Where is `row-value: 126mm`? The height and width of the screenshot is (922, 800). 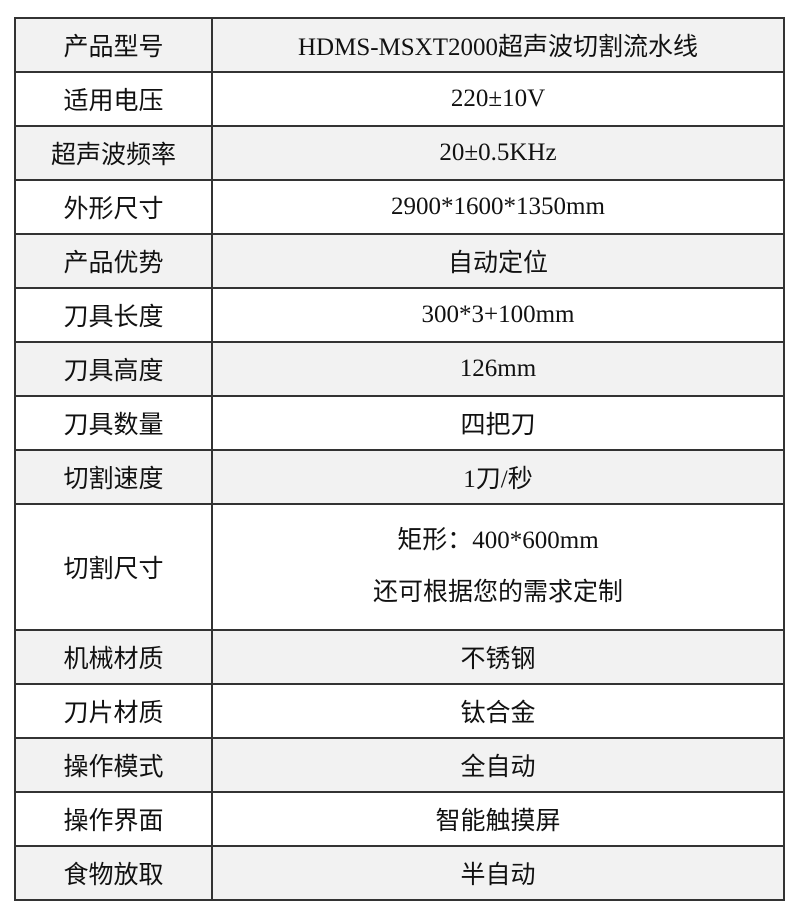
row-value: 126mm is located at coordinates (498, 369).